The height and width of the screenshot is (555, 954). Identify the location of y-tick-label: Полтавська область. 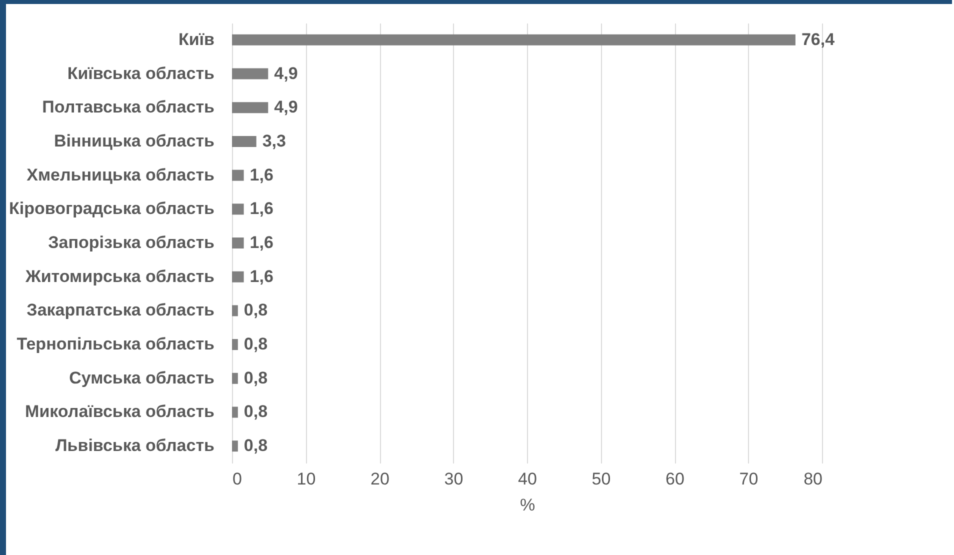
(128, 107).